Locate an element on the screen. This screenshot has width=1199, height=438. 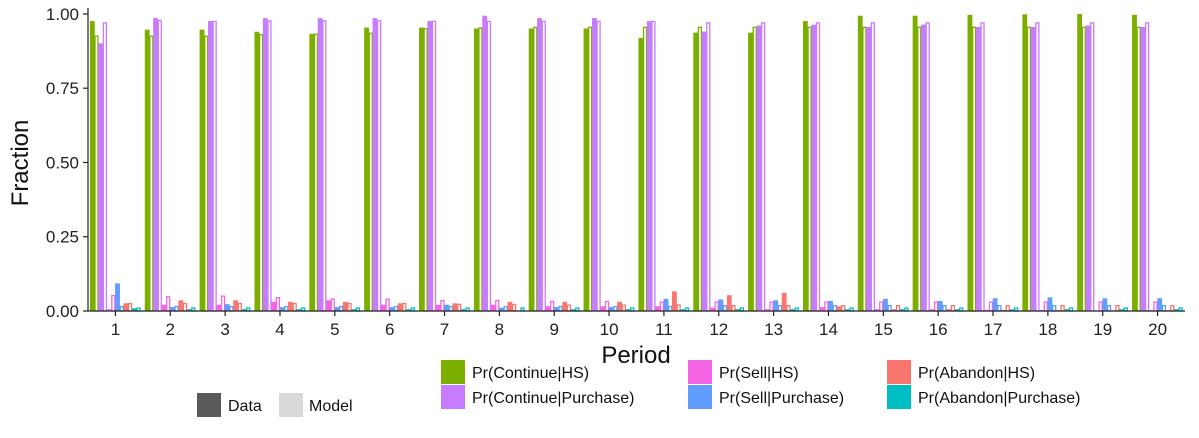
legend-label-data: Data is located at coordinates (245, 406).